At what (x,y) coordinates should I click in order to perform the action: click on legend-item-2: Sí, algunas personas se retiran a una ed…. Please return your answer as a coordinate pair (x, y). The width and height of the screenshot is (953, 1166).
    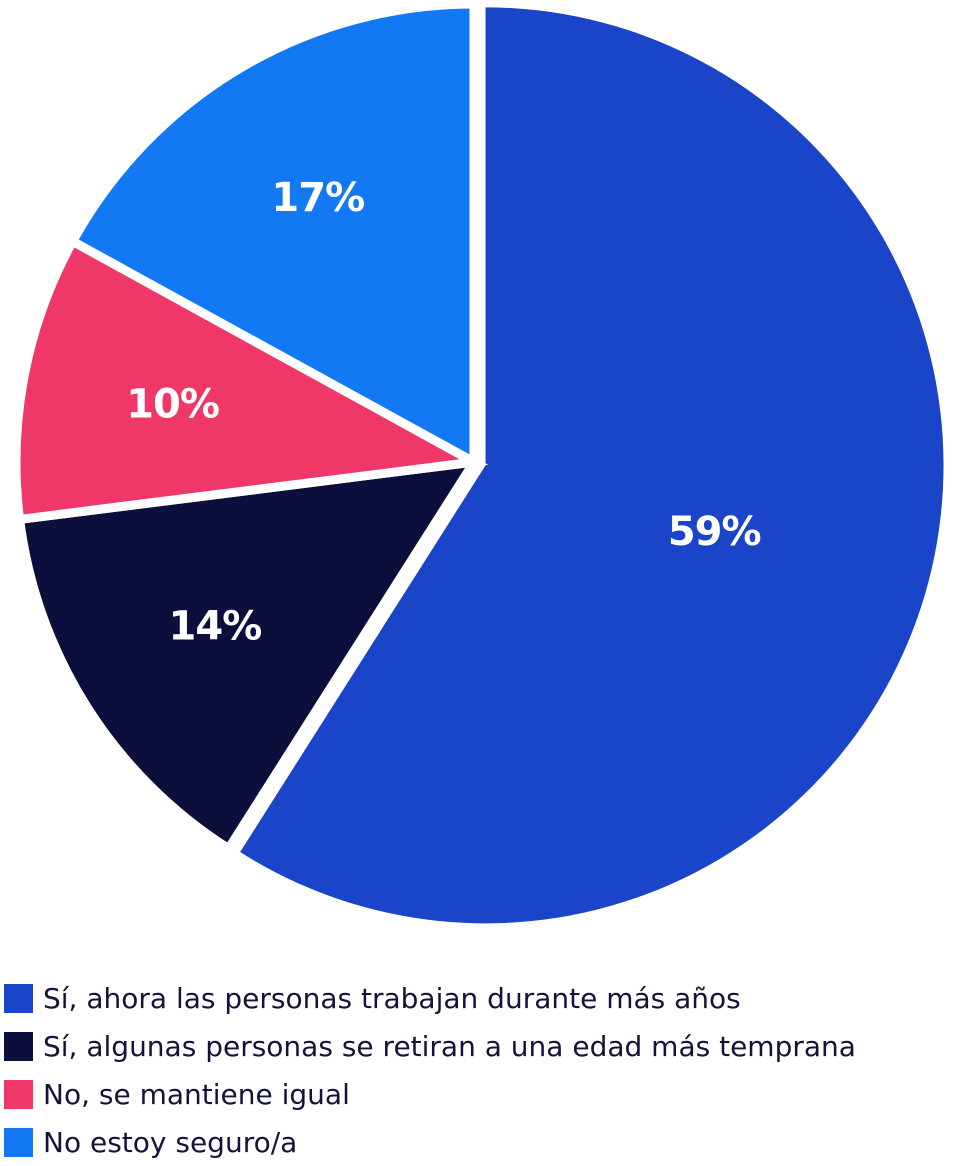
    Looking at the image, I should click on (430, 1046).